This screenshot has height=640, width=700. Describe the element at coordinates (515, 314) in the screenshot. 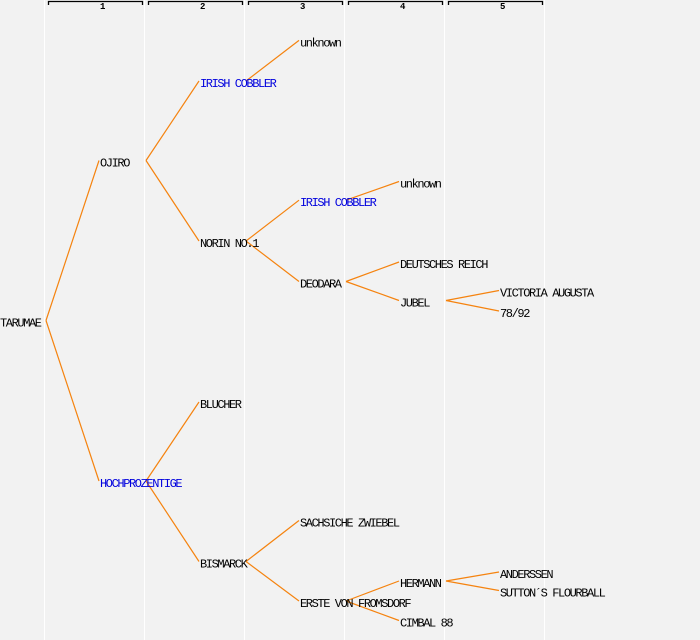

I see `svg-text: 78/92` at that location.